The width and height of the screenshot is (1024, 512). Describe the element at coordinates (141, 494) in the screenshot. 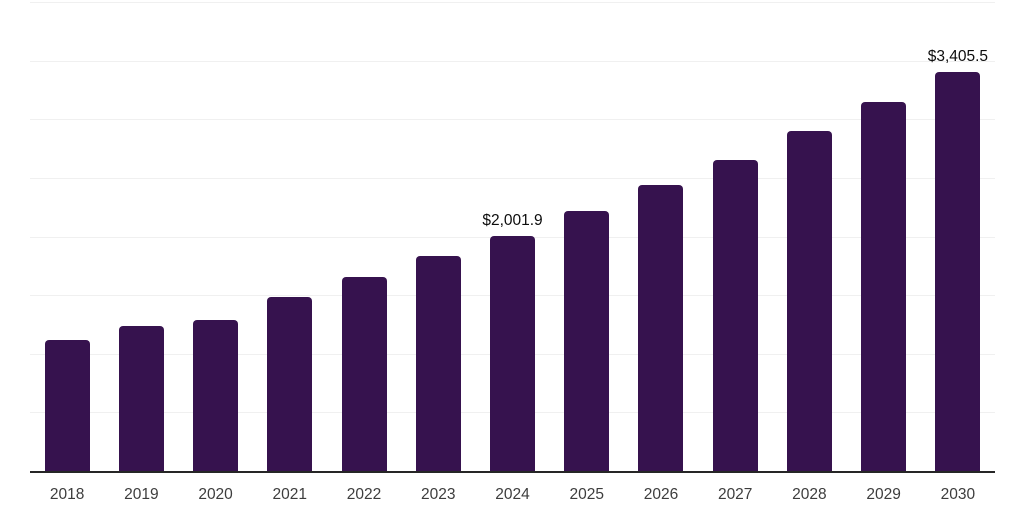

I see `x-tick-2019: 2019` at that location.